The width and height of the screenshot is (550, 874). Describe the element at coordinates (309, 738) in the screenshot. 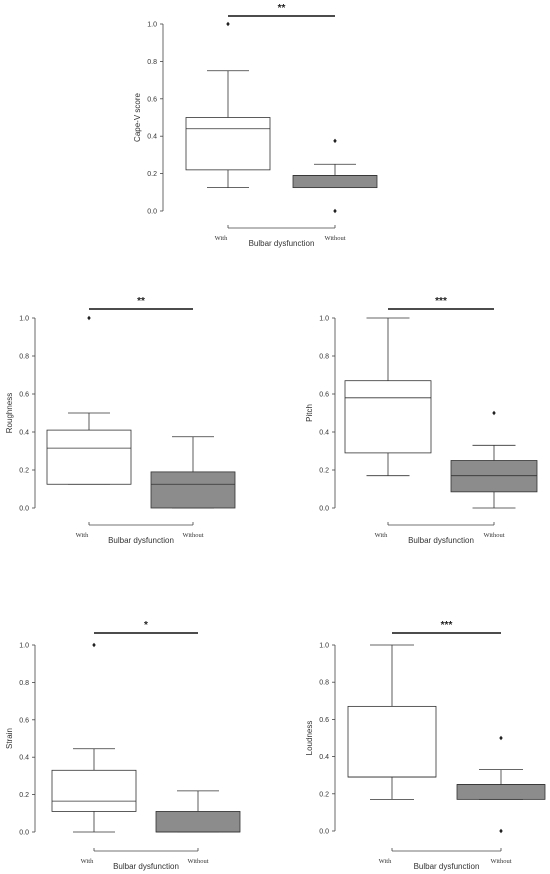

I see `y-axis-label: Loudness` at that location.